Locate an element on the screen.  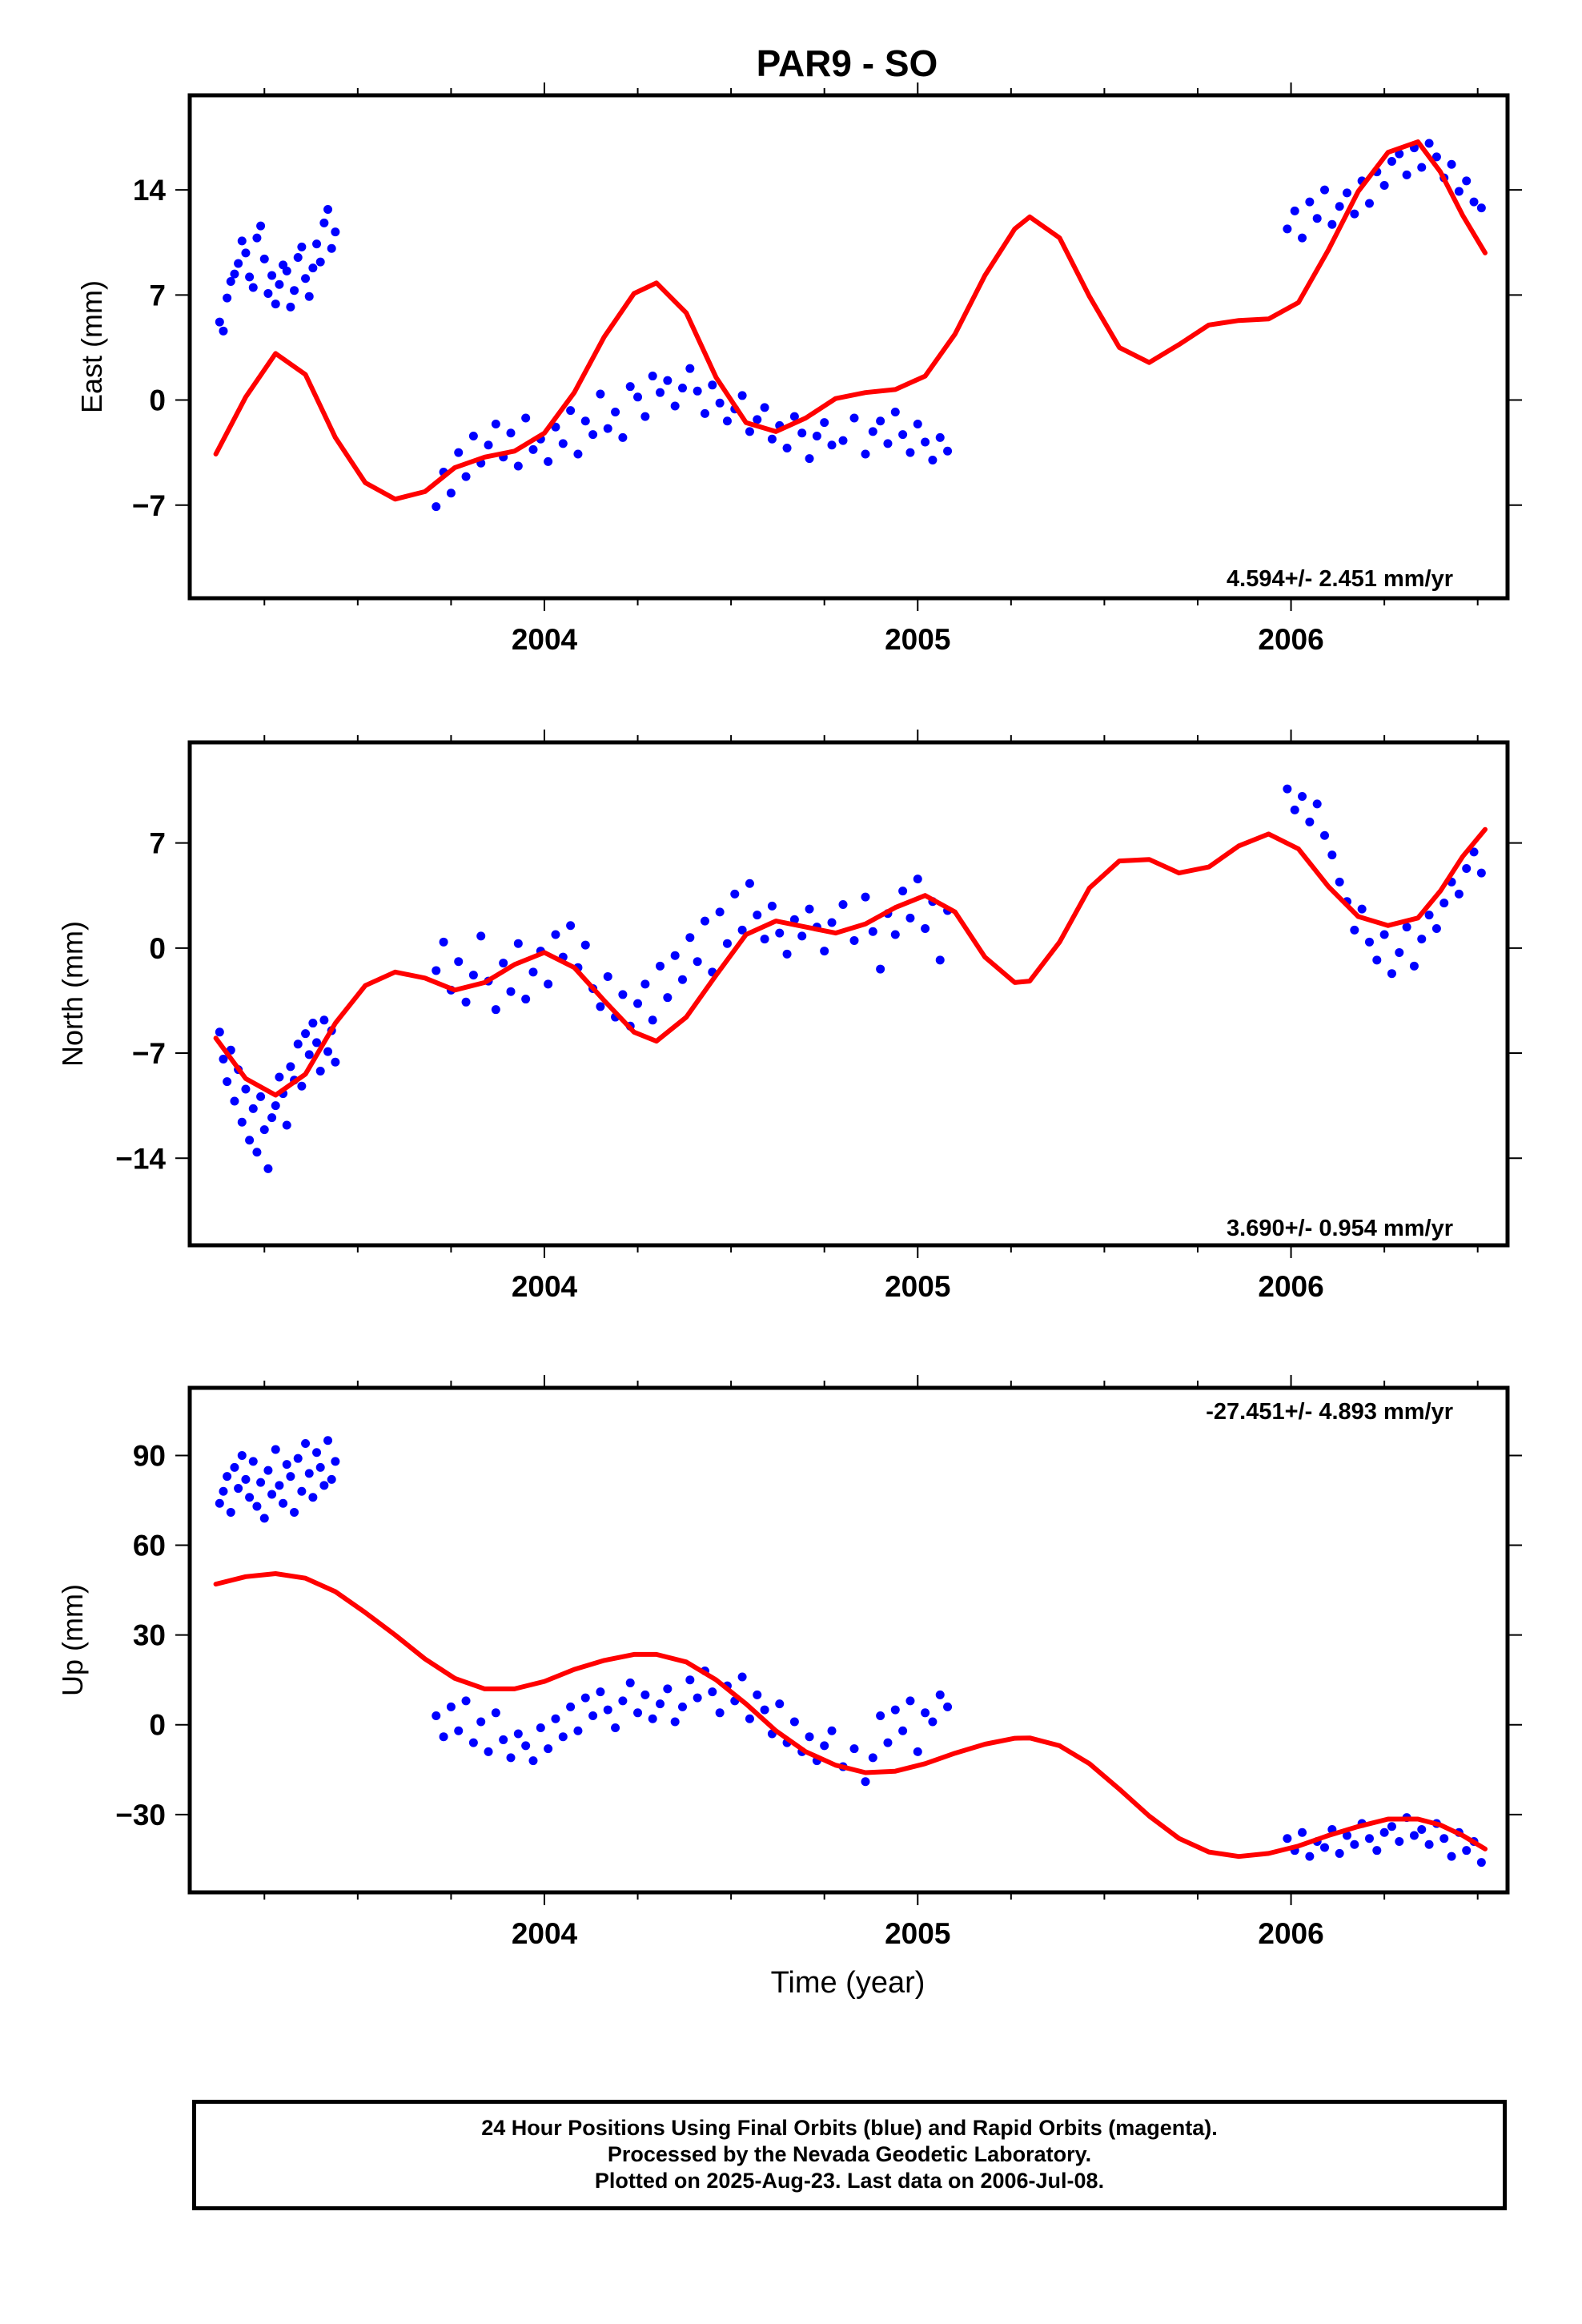
north-marks is located at coordinates (850, 978).